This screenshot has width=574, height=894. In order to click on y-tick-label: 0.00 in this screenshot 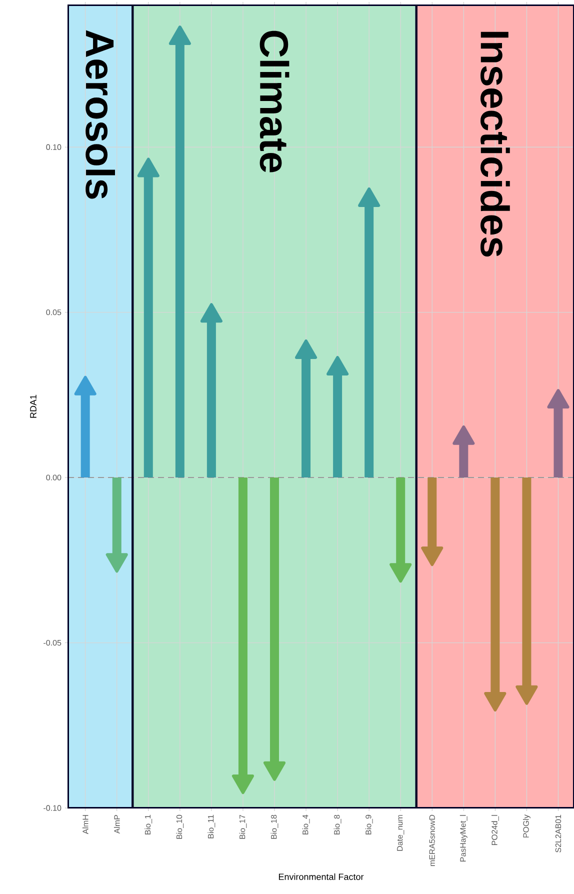, I will do `click(54, 477)`.